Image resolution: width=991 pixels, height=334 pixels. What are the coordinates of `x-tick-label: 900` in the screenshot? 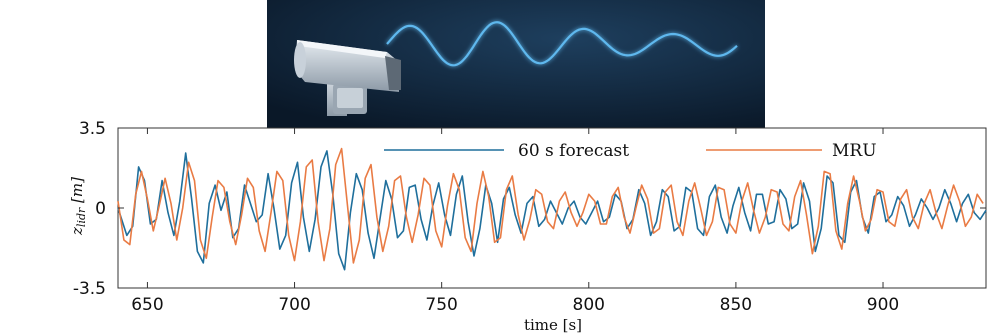 It's located at (883, 305).